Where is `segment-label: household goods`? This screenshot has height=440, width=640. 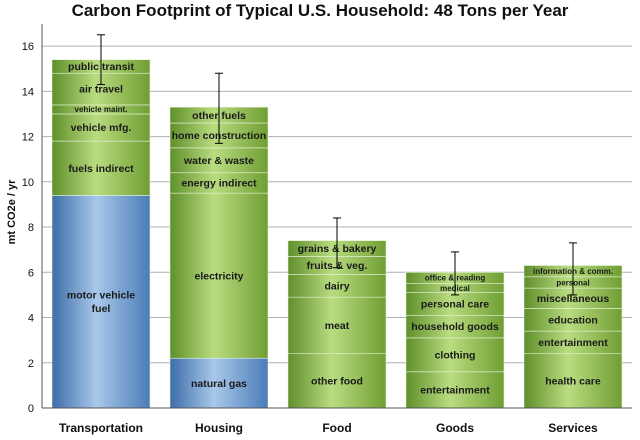
segment-label: household goods is located at coordinates (455, 327).